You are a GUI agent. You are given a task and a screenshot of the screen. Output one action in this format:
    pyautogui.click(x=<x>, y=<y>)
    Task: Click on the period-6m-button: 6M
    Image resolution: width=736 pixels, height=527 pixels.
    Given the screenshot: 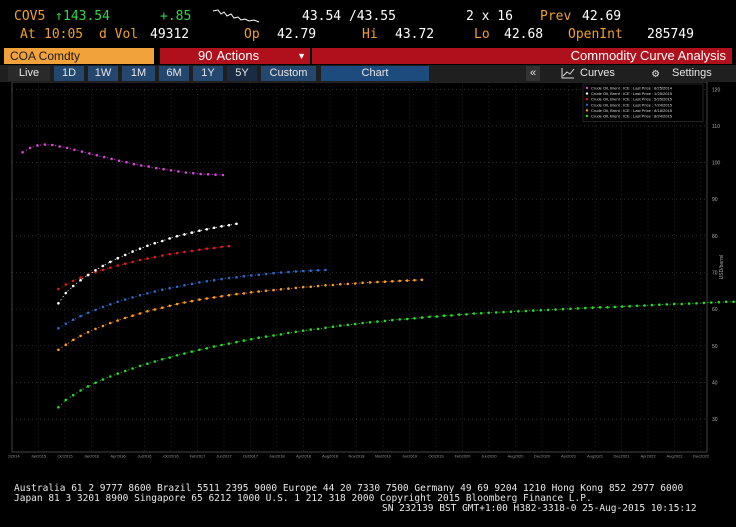 What is the action you would take?
    pyautogui.click(x=174, y=73)
    